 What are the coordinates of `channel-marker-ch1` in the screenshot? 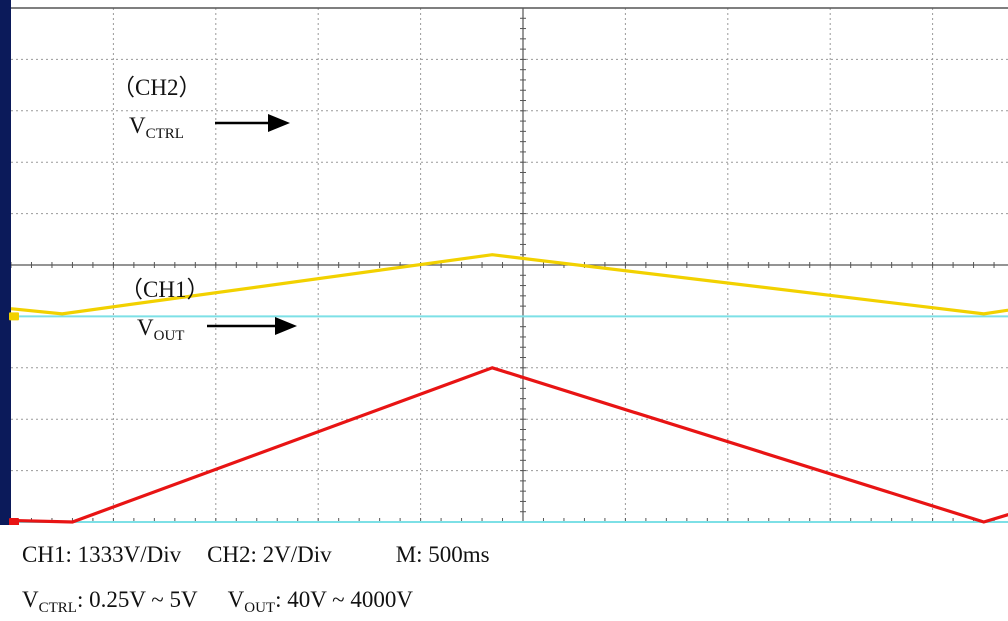 It's located at (14, 521).